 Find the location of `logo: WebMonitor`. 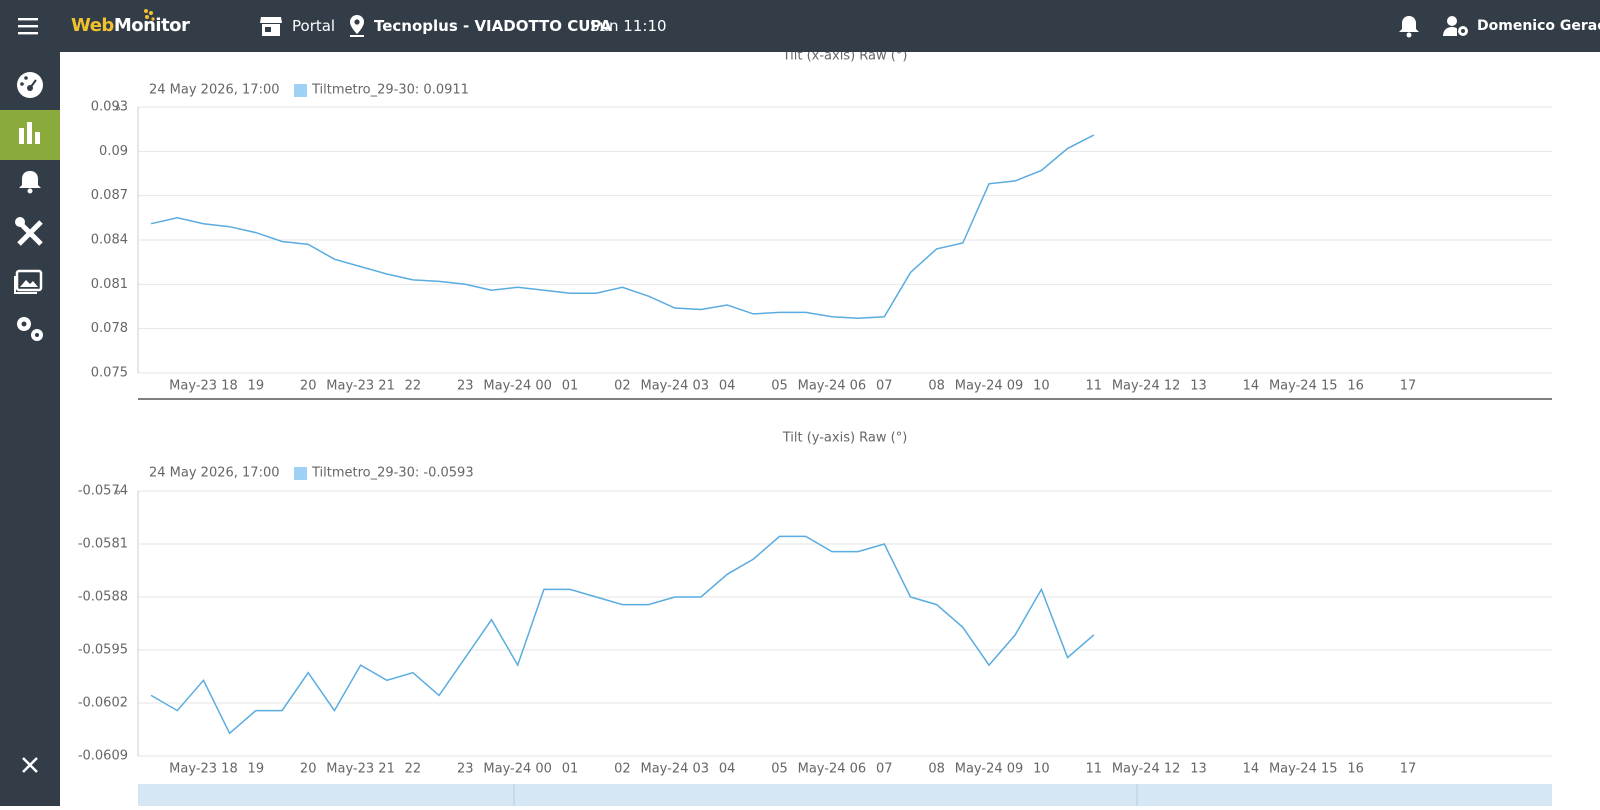

logo: WebMonitor is located at coordinates (130, 26).